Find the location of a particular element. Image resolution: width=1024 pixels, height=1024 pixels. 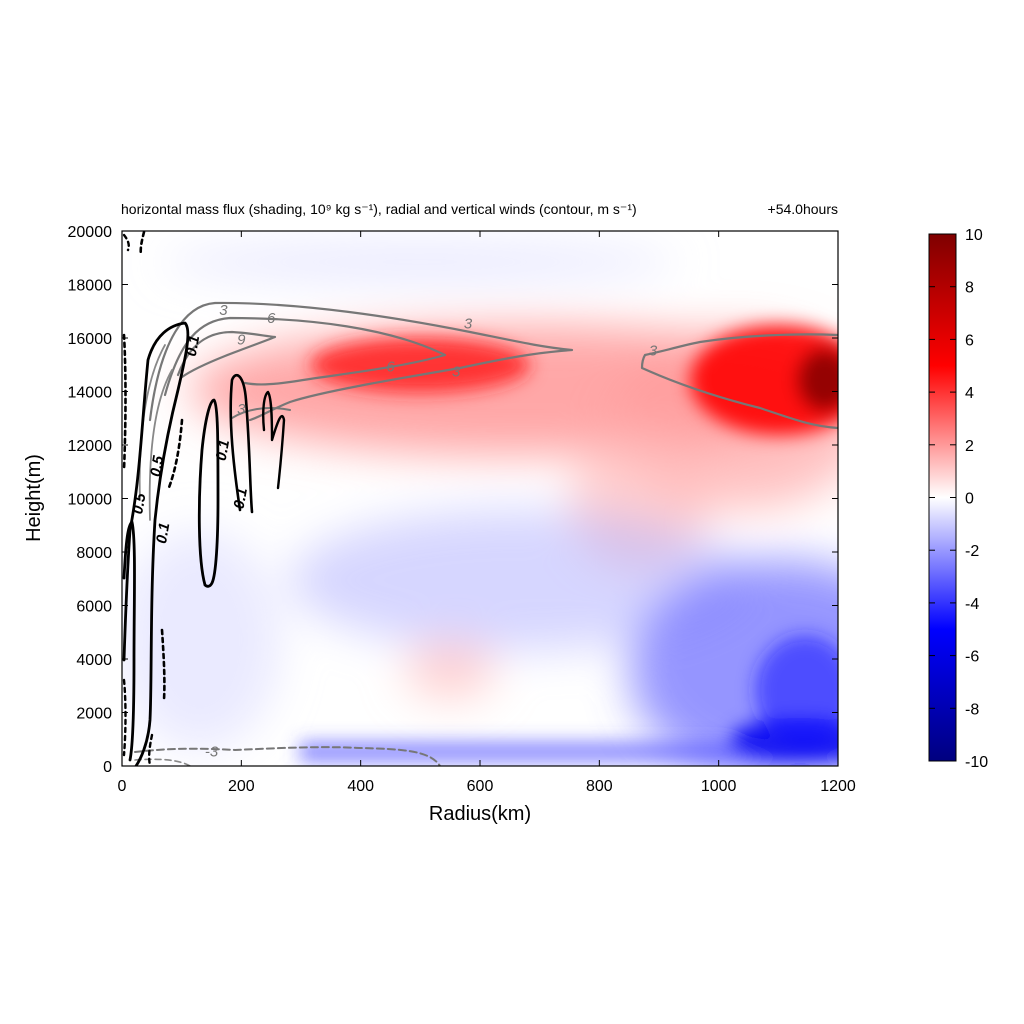

x-tick-label: 600 is located at coordinates (480, 786).